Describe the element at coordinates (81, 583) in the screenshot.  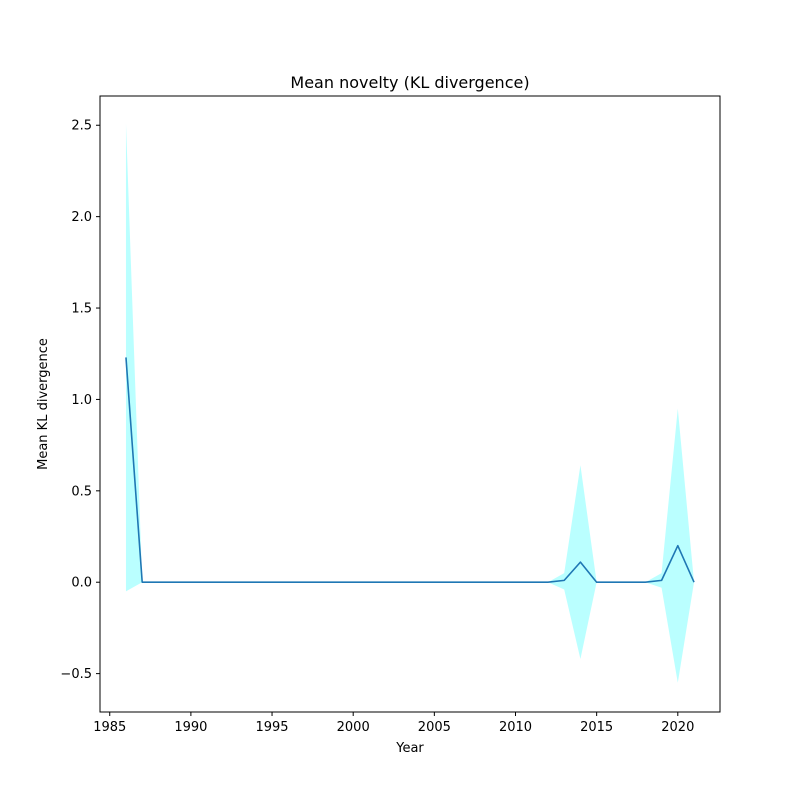
I see `y-tick-label: 0.0` at that location.